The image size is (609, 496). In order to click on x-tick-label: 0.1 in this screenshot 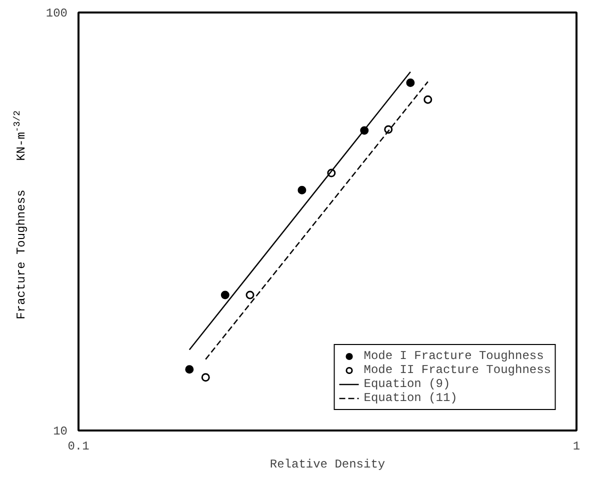, I will do `click(79, 447)`.